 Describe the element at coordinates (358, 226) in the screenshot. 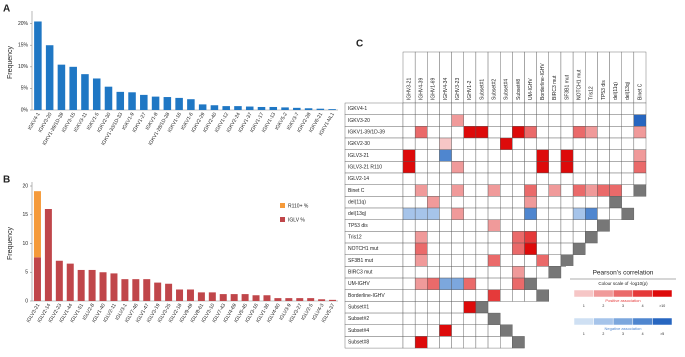

I see `row-label: TP53 dis` at that location.